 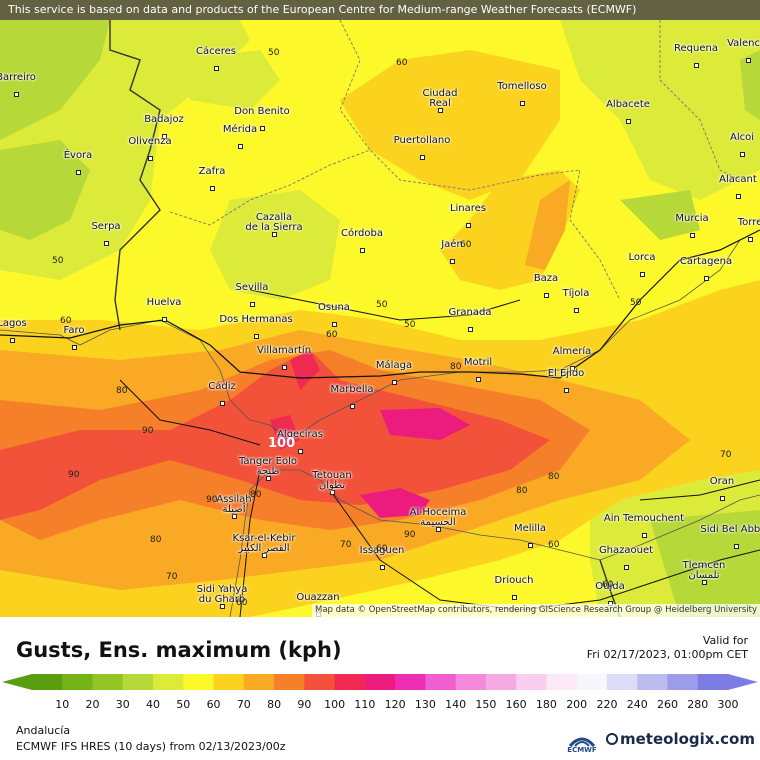 What do you see at coordinates (164, 302) in the screenshot?
I see `city-label: Huelva` at bounding box center [164, 302].